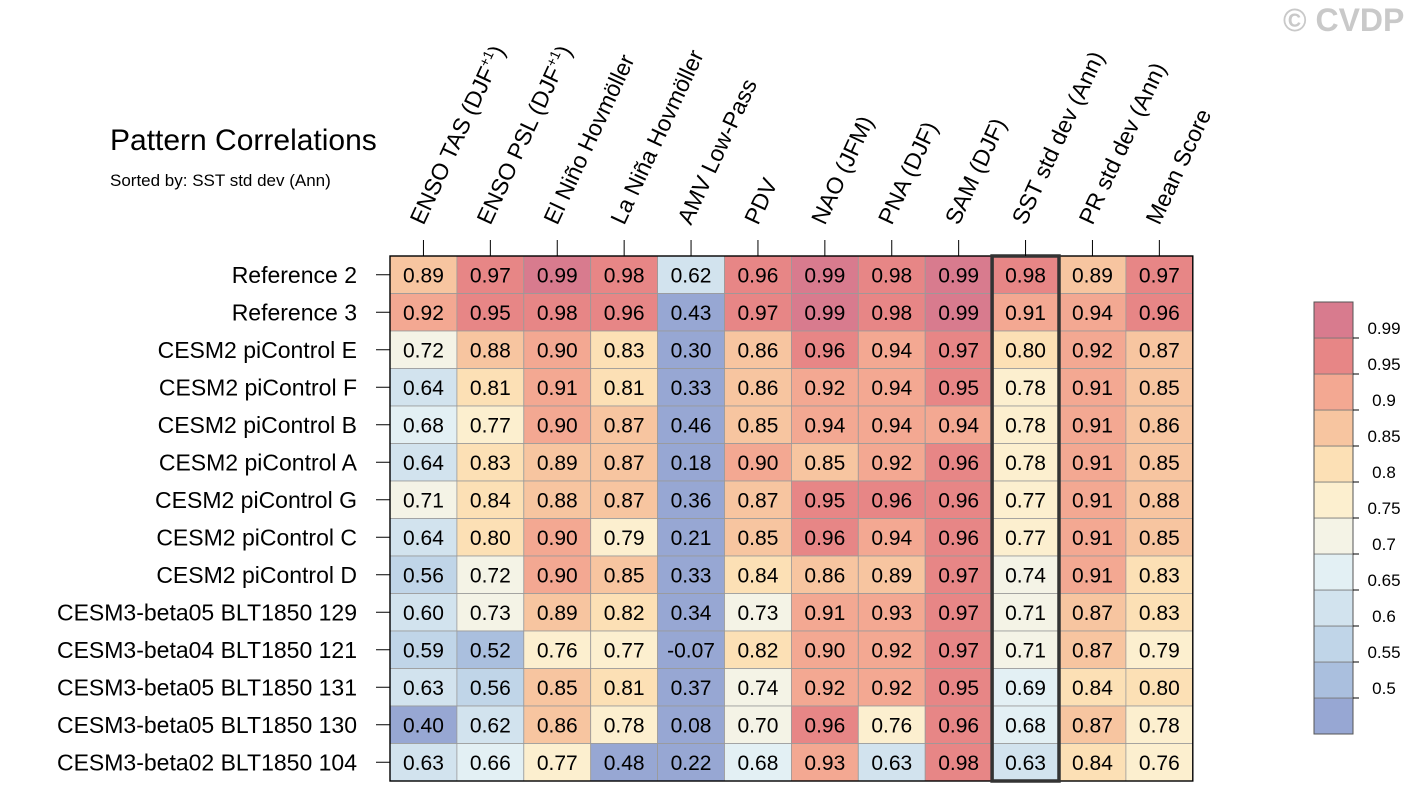 This screenshot has height=801, width=1423. Describe the element at coordinates (256, 575) in the screenshot. I see `row-label: CESM2 piControl D` at that location.